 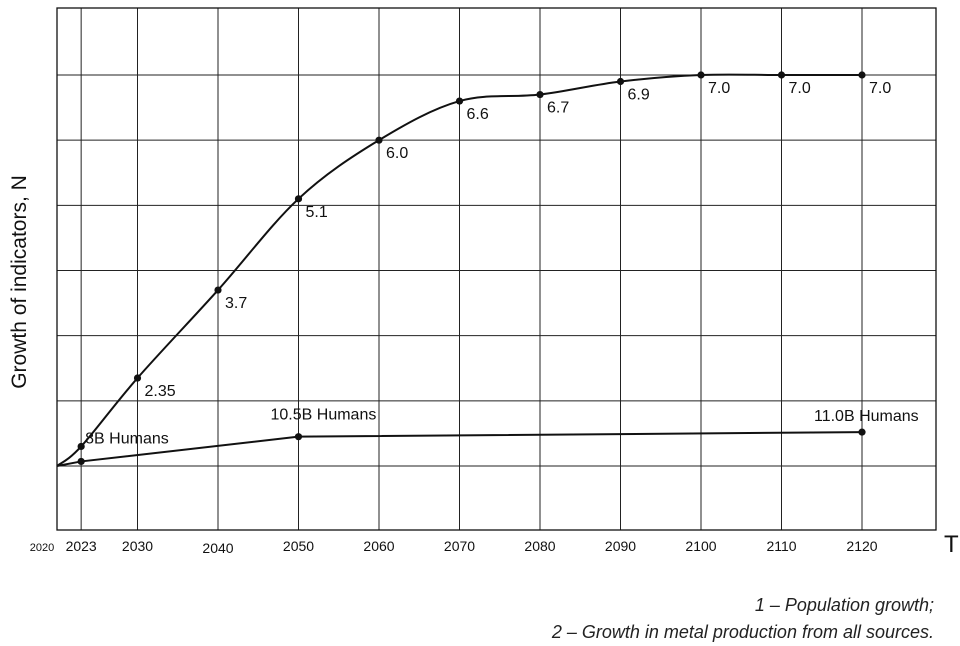 What do you see at coordinates (639, 95) in the screenshot?
I see `series-1-data-label: 6.9` at bounding box center [639, 95].